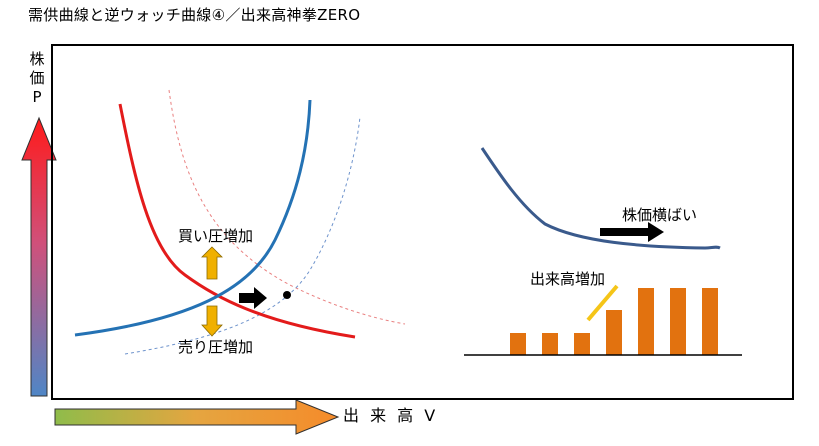 Image resolution: width=819 pixels, height=446 pixels. Describe the element at coordinates (600, 198) in the screenshot. I see `price-curve` at that location.